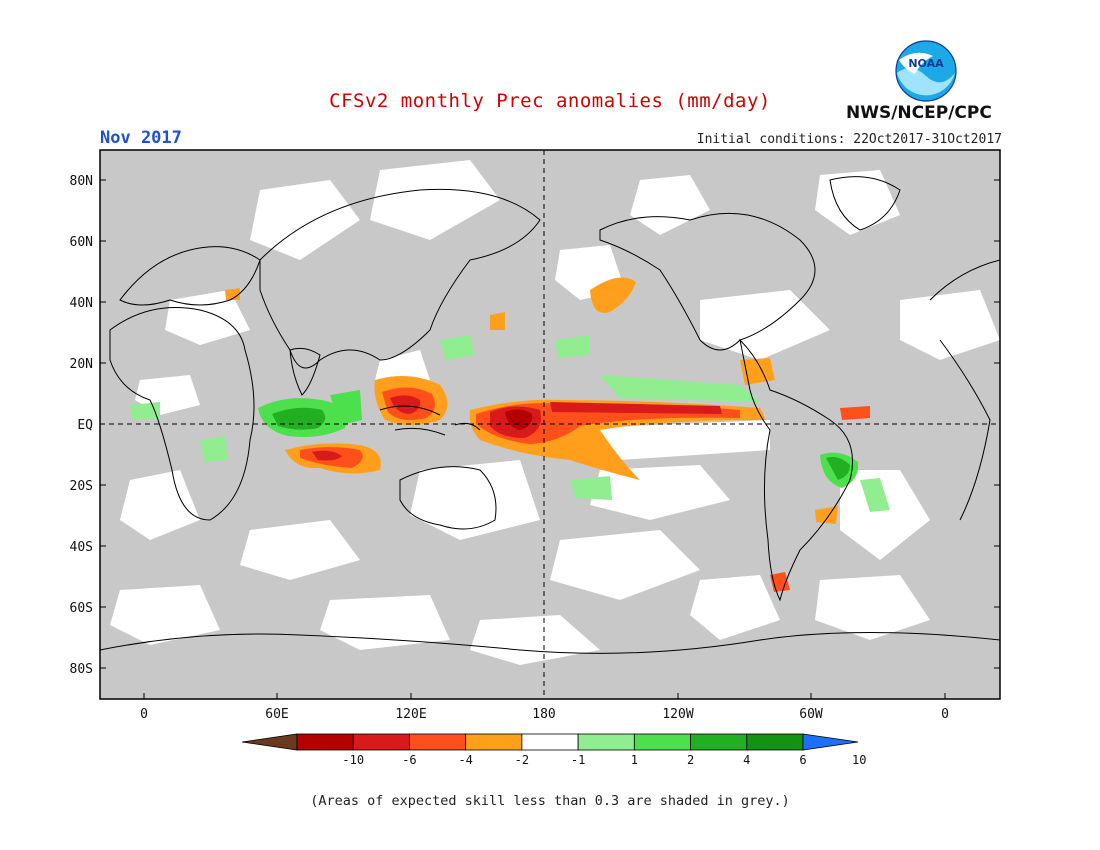  What do you see at coordinates (81, 242) in the screenshot?
I see `lat-tick-label: 60N` at bounding box center [81, 242].